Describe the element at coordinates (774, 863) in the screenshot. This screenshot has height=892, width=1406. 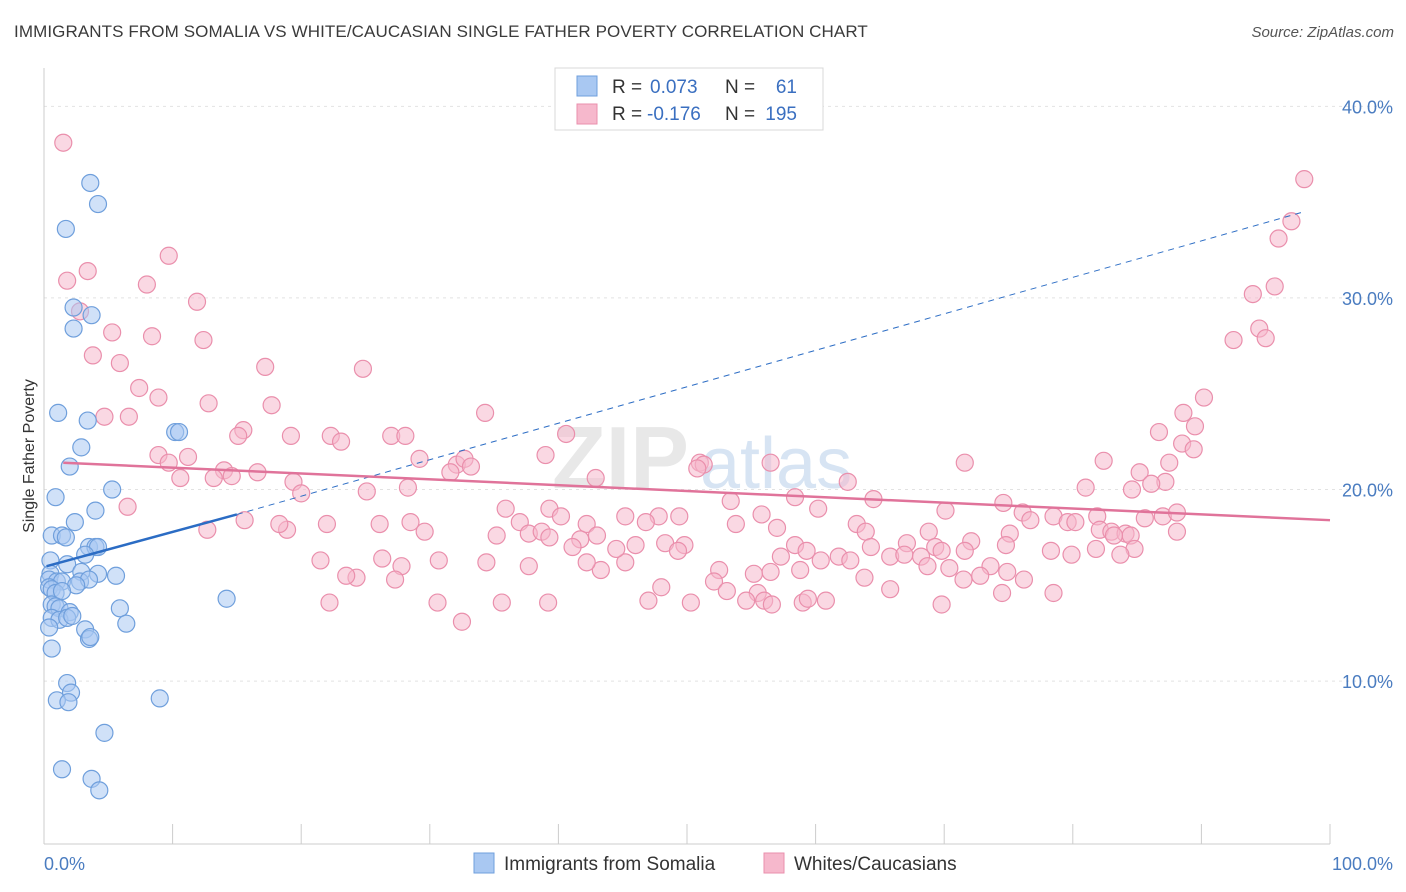
I see `bottom-legend-swatch-pink` at that location.